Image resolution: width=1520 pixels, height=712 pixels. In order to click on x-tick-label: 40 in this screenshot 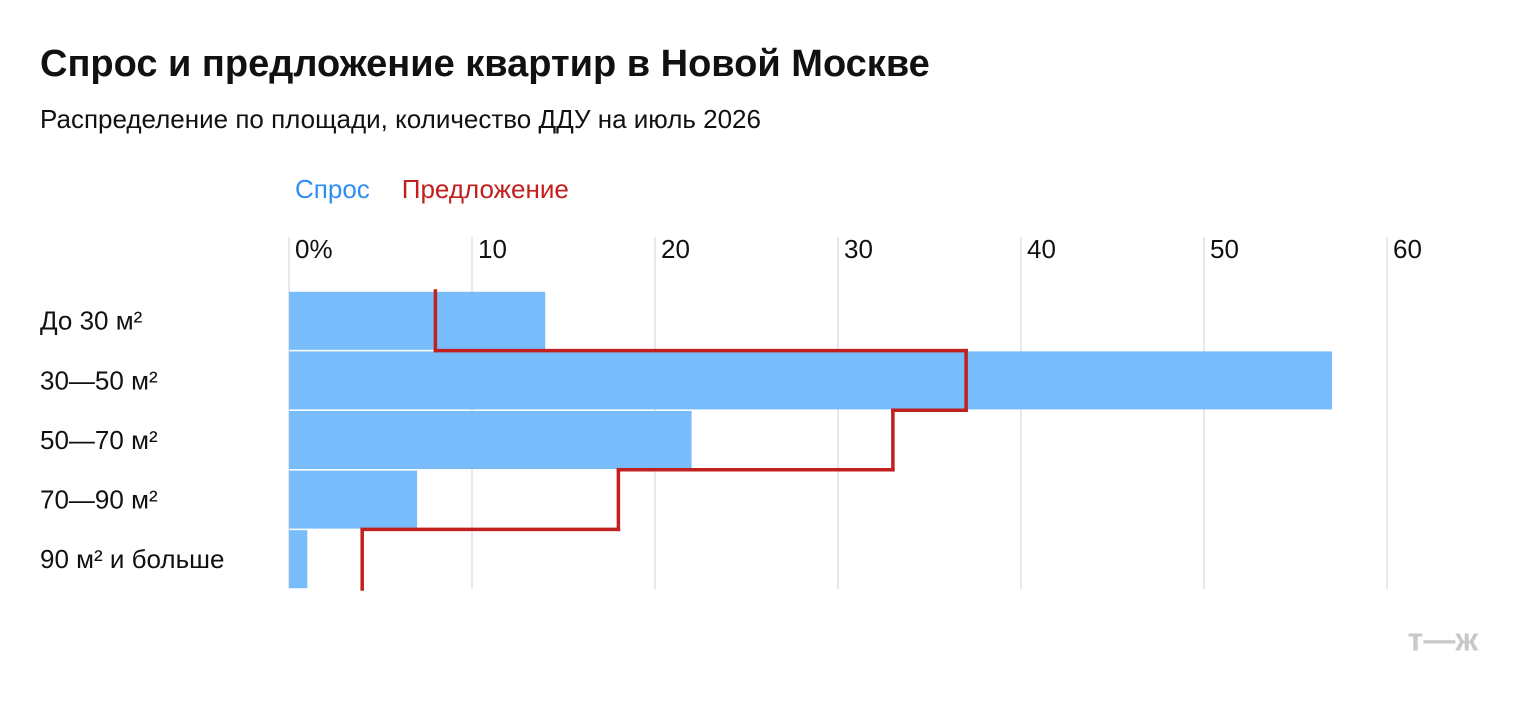, I will do `click(1041, 249)`.